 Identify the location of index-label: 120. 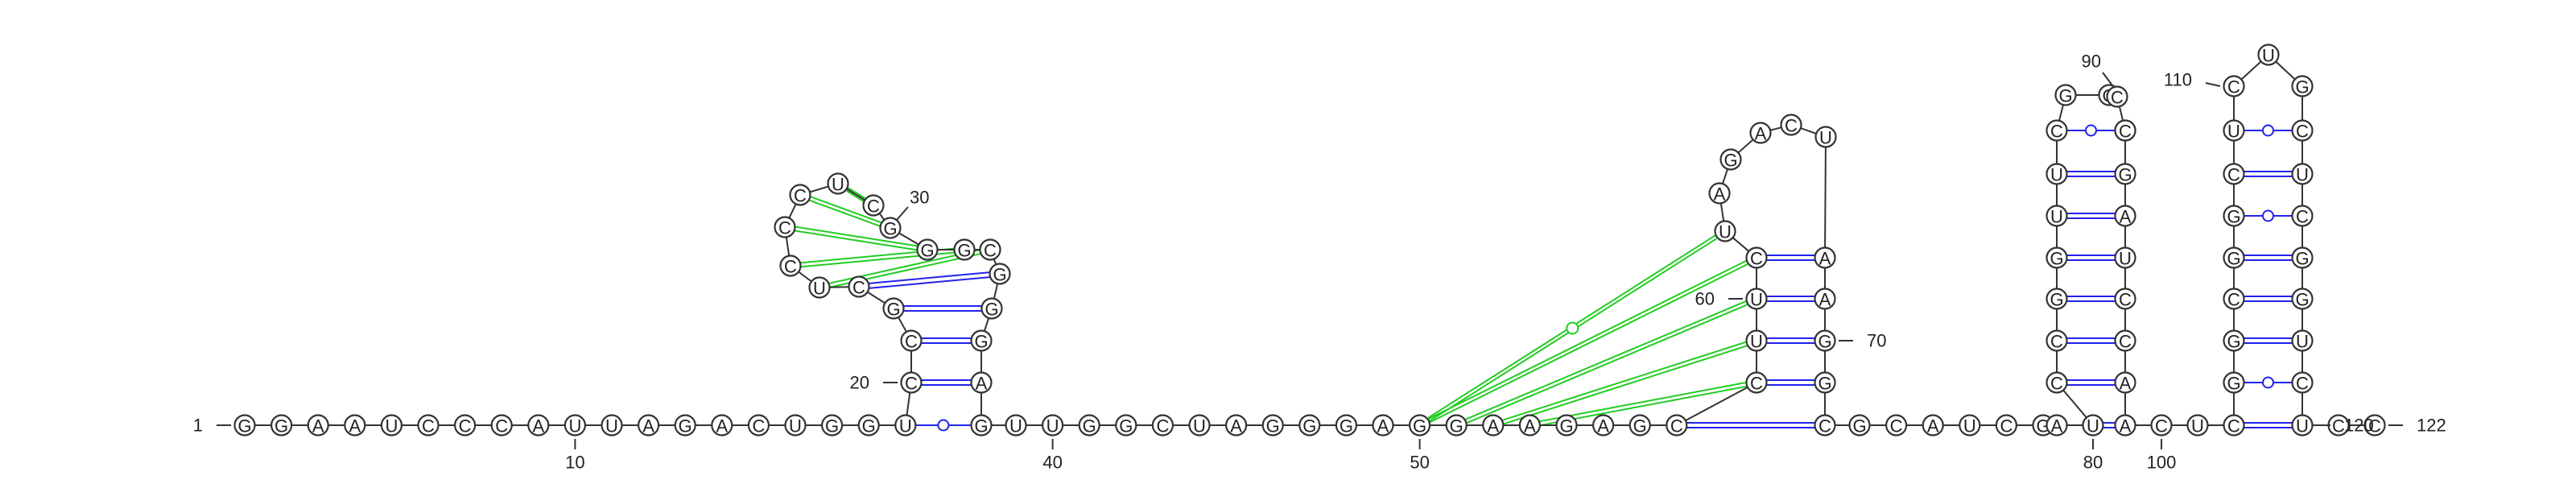
(2359, 426).